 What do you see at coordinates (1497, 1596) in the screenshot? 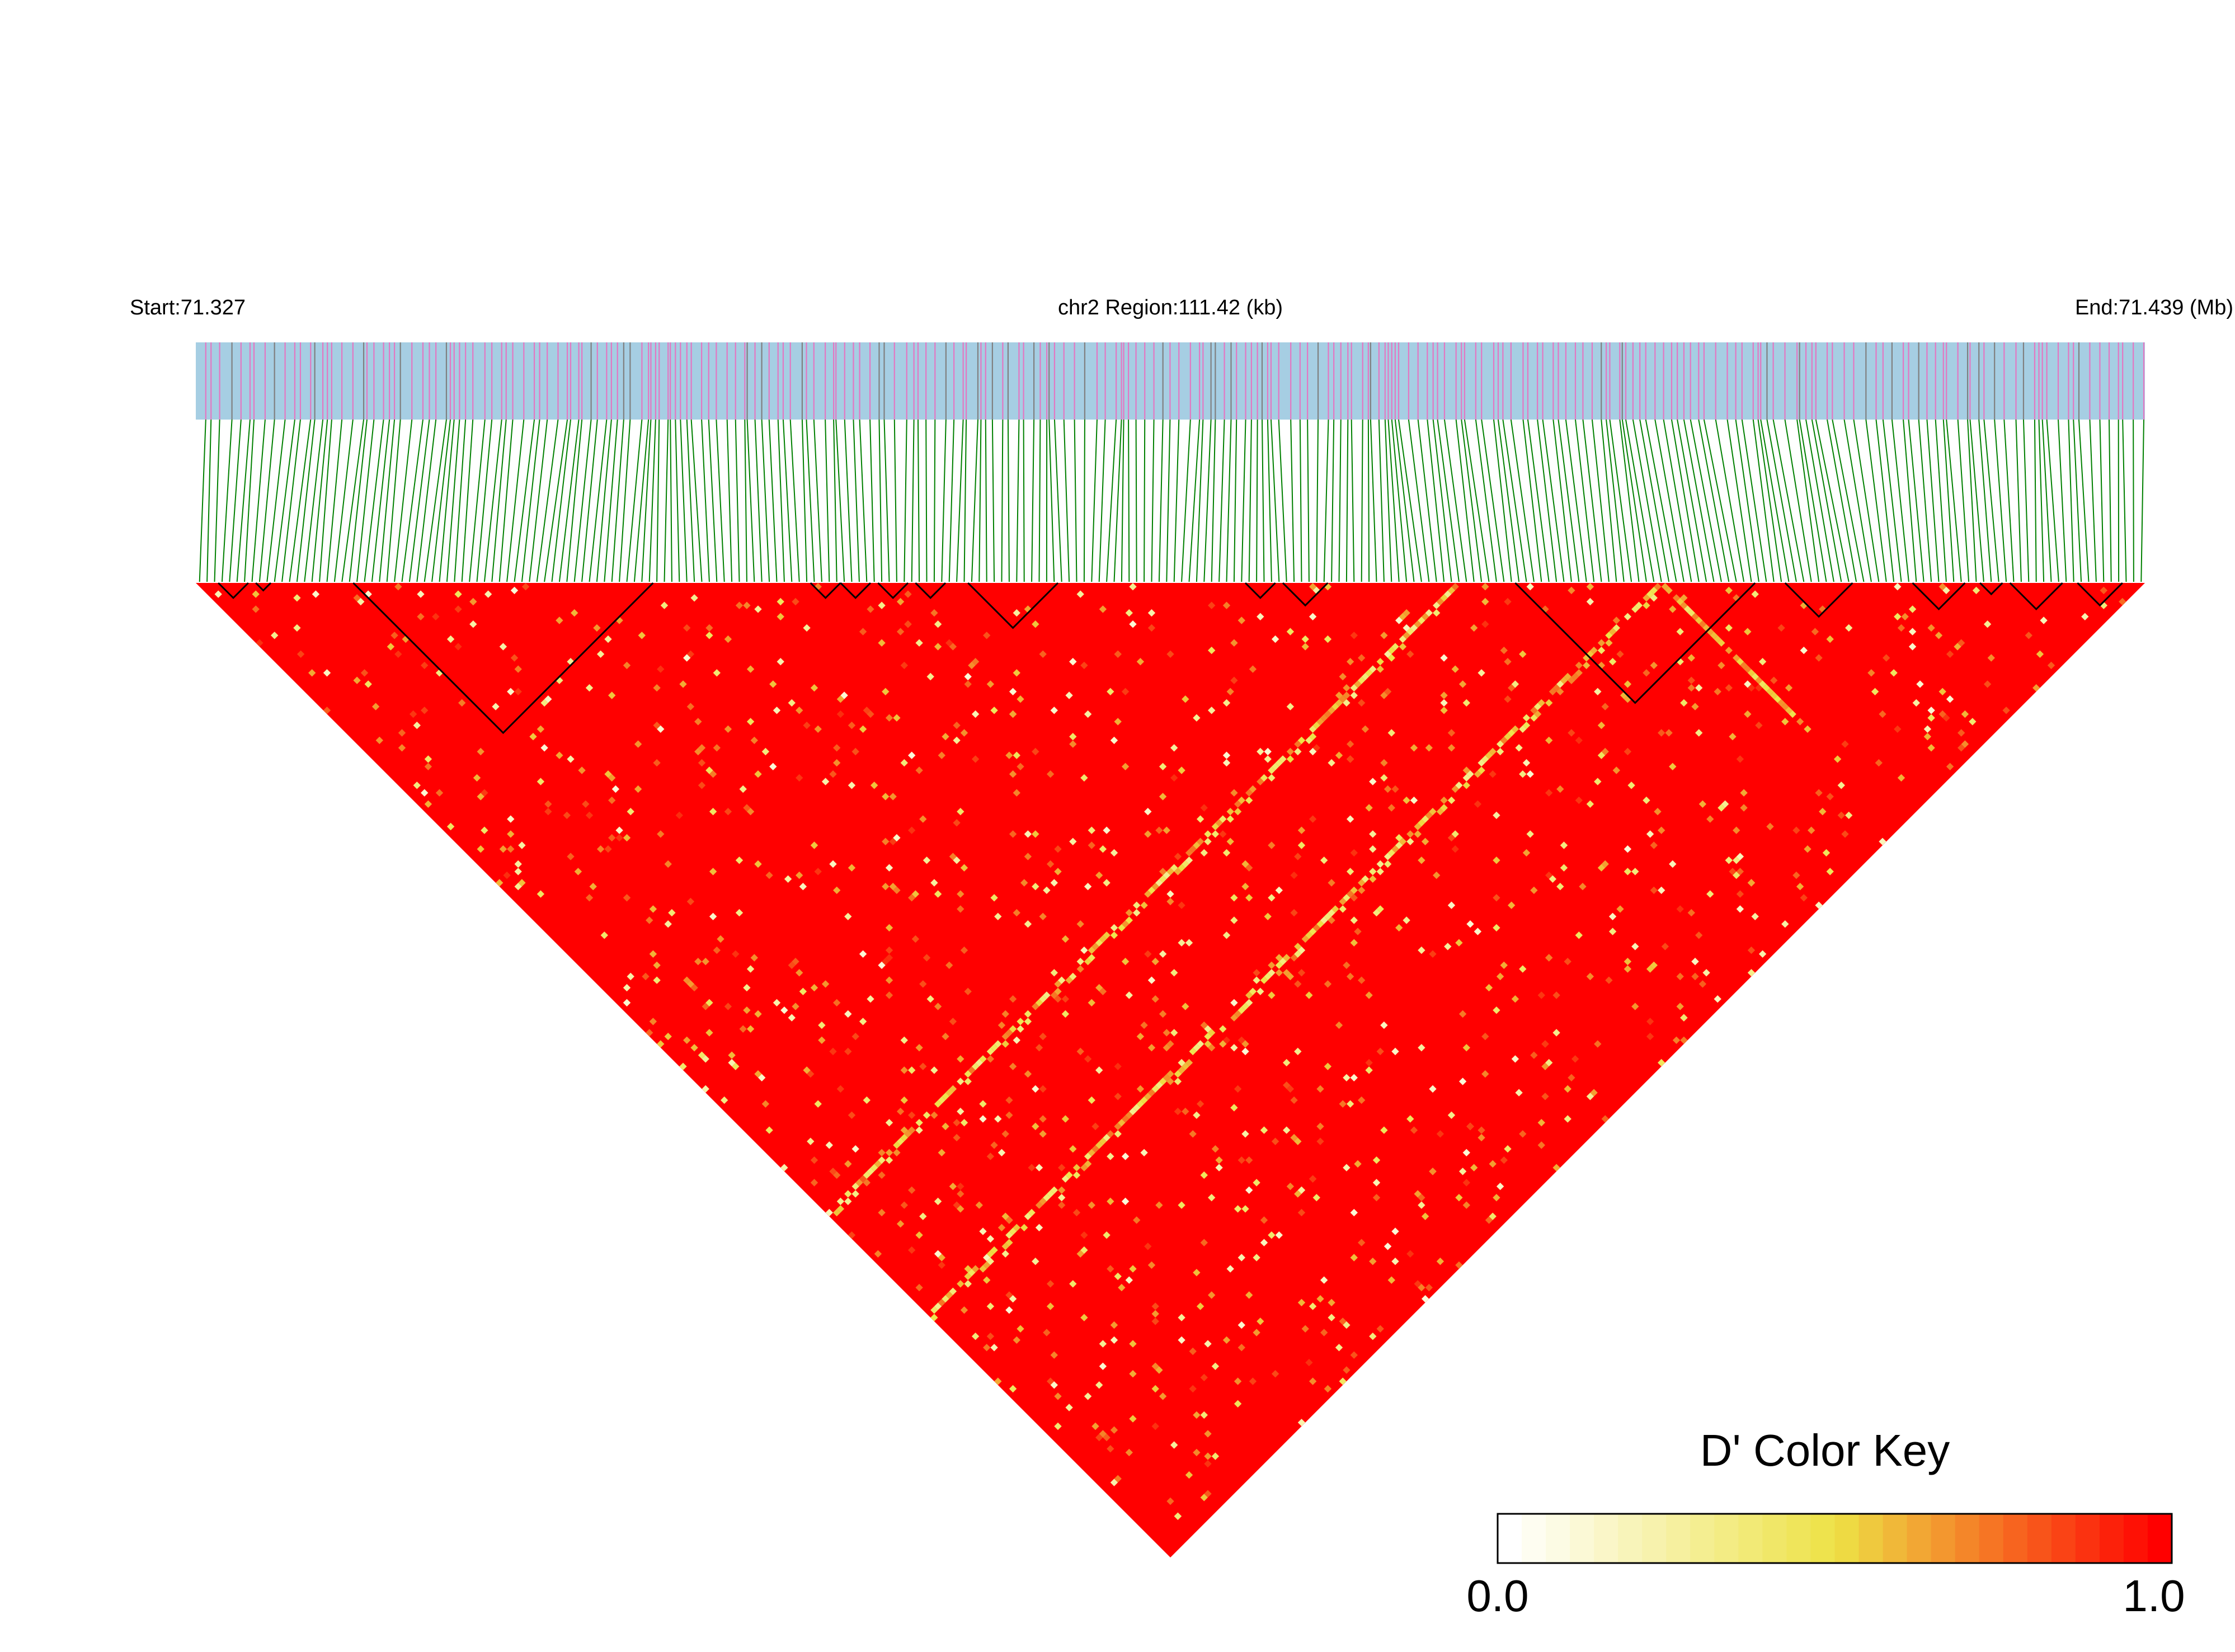
I see `color-key-min-label: 0.0` at bounding box center [1497, 1596].